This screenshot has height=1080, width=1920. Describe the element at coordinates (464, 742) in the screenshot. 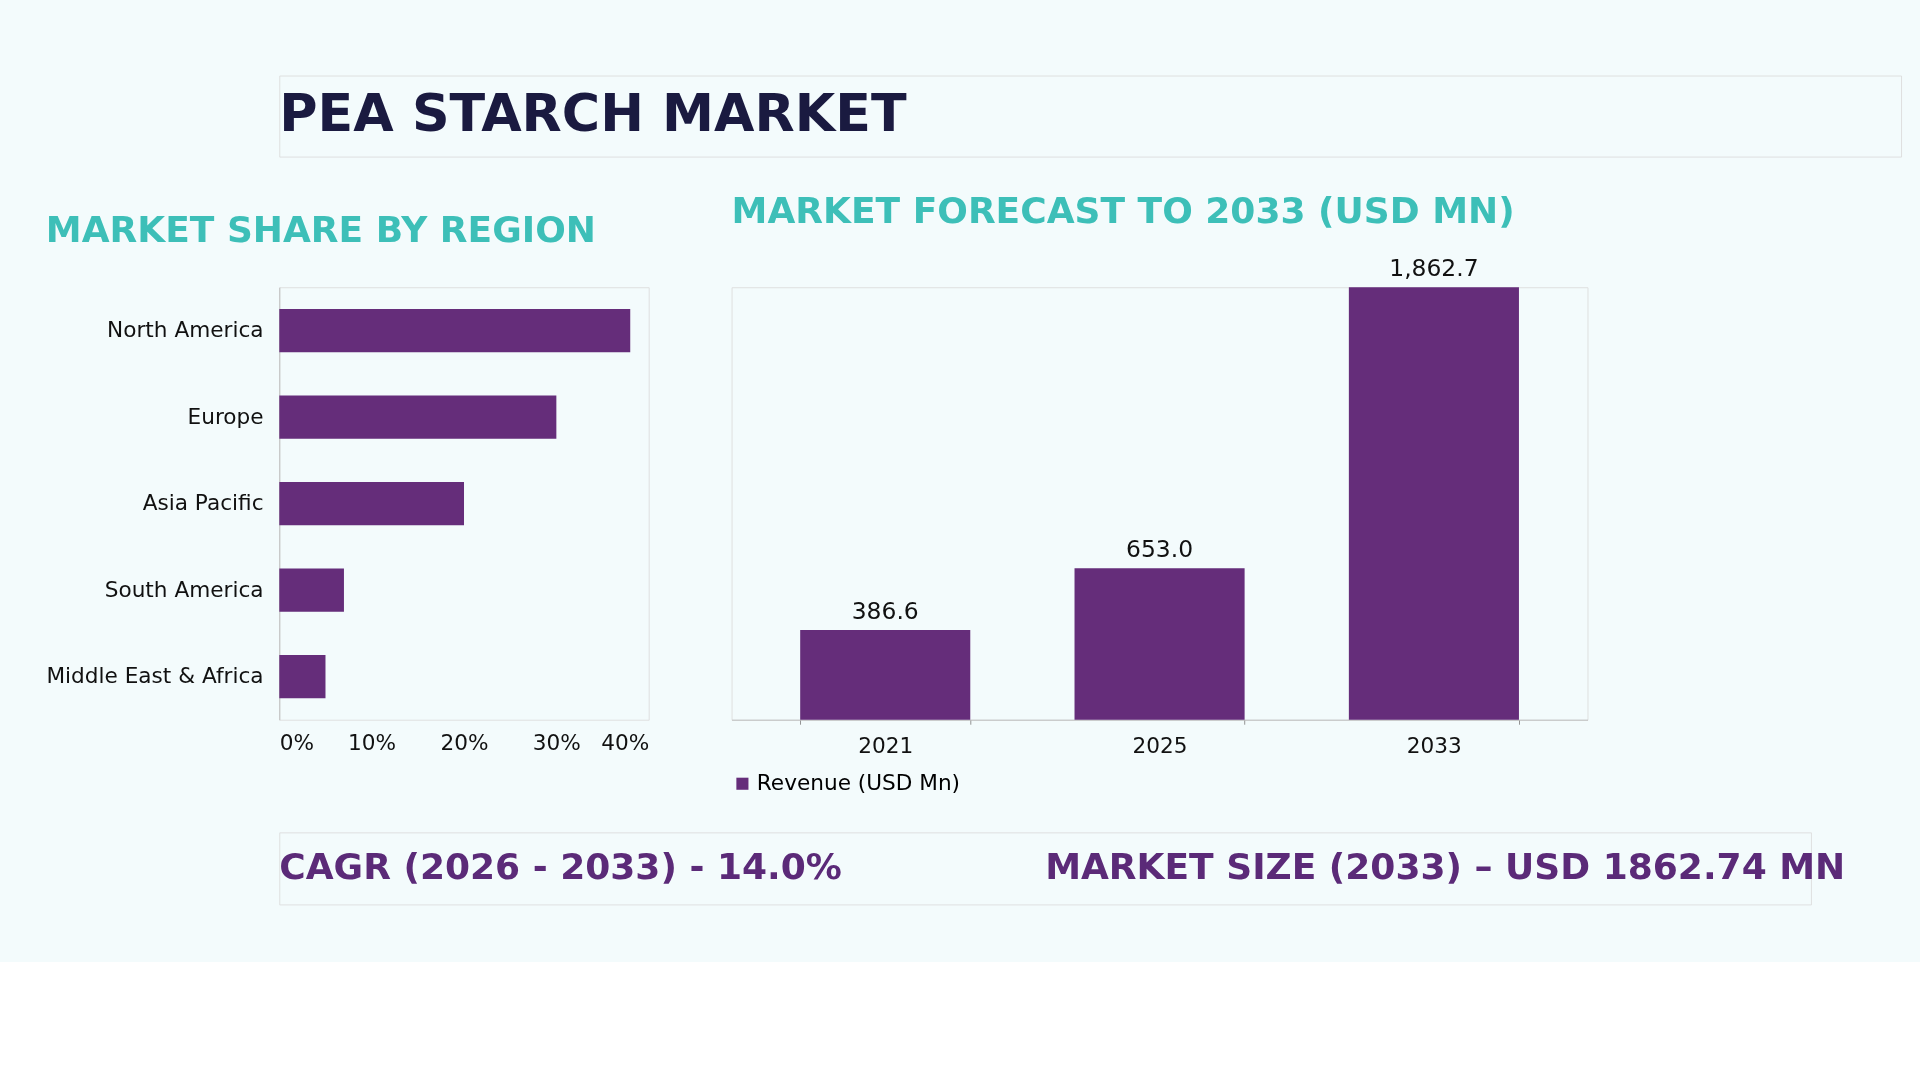

I see `x-tick-label: 20%` at that location.